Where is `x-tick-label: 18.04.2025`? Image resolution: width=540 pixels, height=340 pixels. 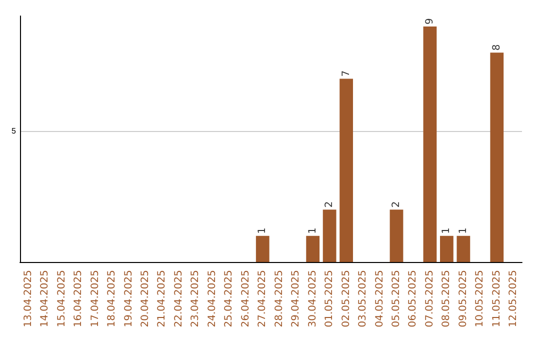
x-tick-label: 18.04.2025 is located at coordinates (112, 299).